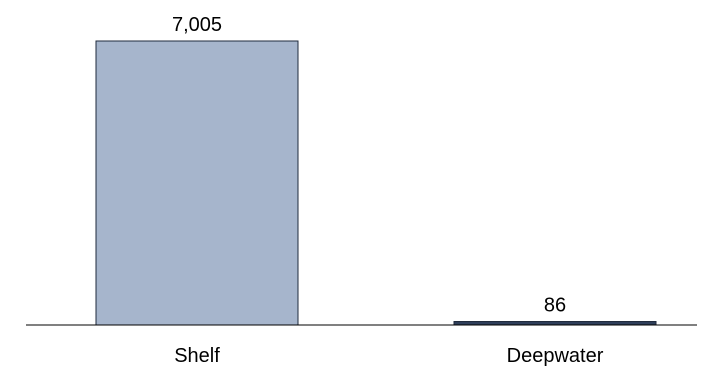  What do you see at coordinates (555, 356) in the screenshot?
I see `x-tick-label-deepwater: Deepwater` at bounding box center [555, 356].